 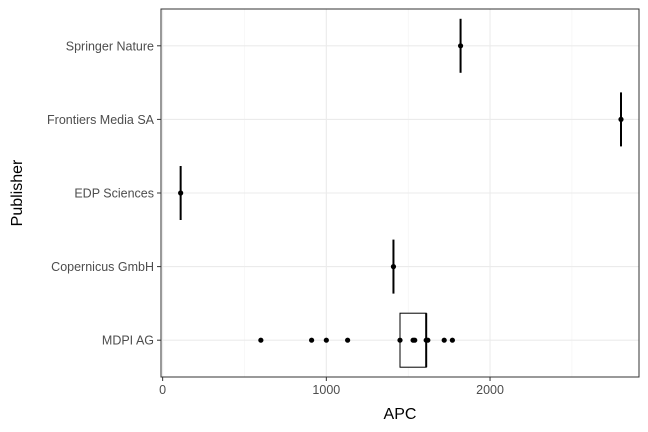 I want to click on x-tick-label: 1000, so click(x=326, y=390).